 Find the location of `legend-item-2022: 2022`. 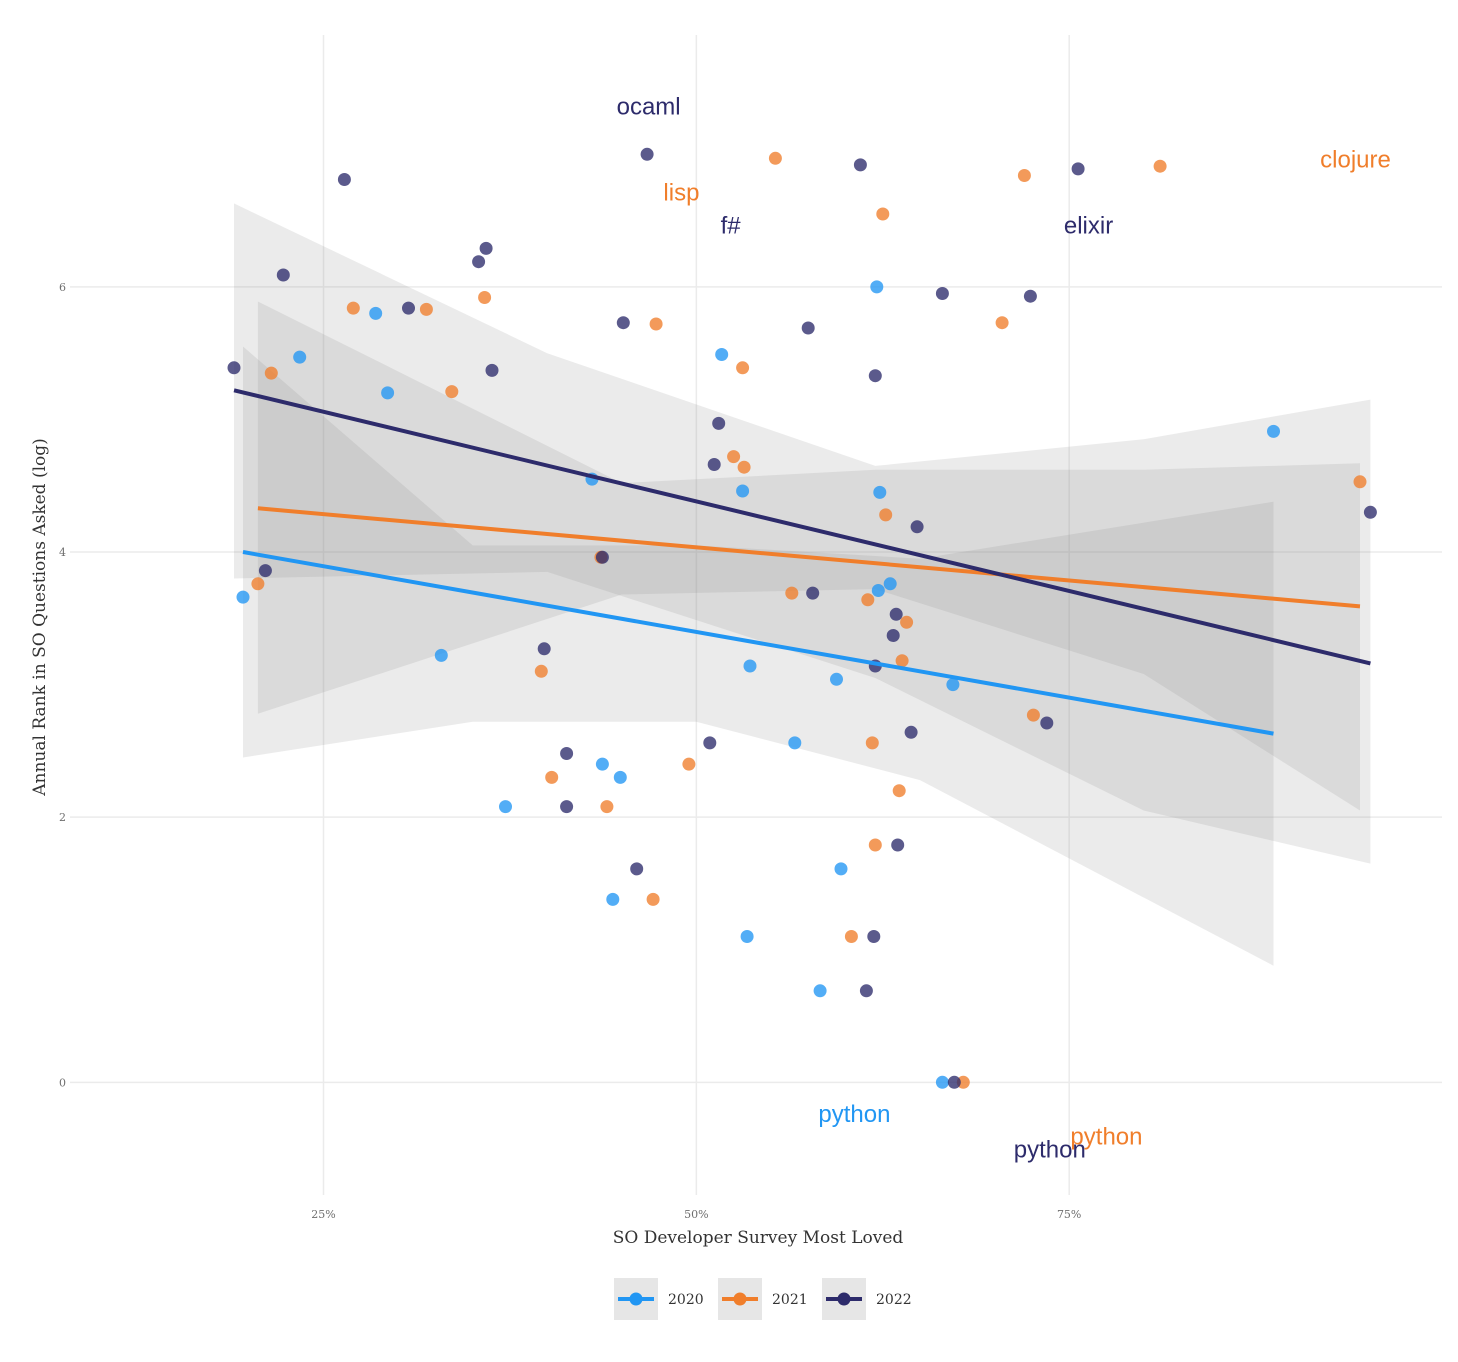

legend-item-2022: 2022 is located at coordinates (867, 1299).